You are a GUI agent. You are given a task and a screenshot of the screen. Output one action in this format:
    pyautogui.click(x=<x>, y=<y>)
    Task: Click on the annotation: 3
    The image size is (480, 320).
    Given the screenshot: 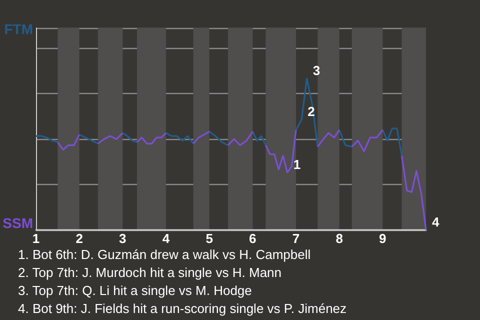 What is the action you would take?
    pyautogui.click(x=316, y=70)
    